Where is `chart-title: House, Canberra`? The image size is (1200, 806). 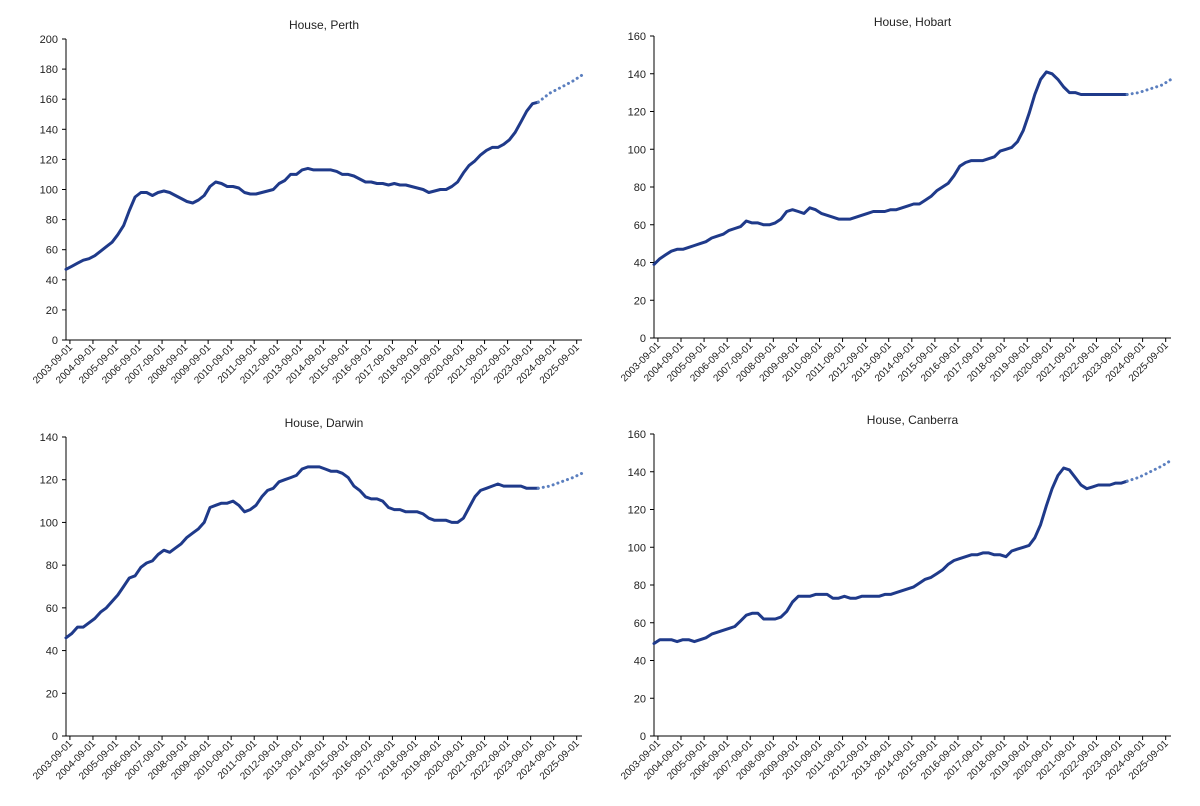
chart-title: House, Canberra is located at coordinates (913, 420).